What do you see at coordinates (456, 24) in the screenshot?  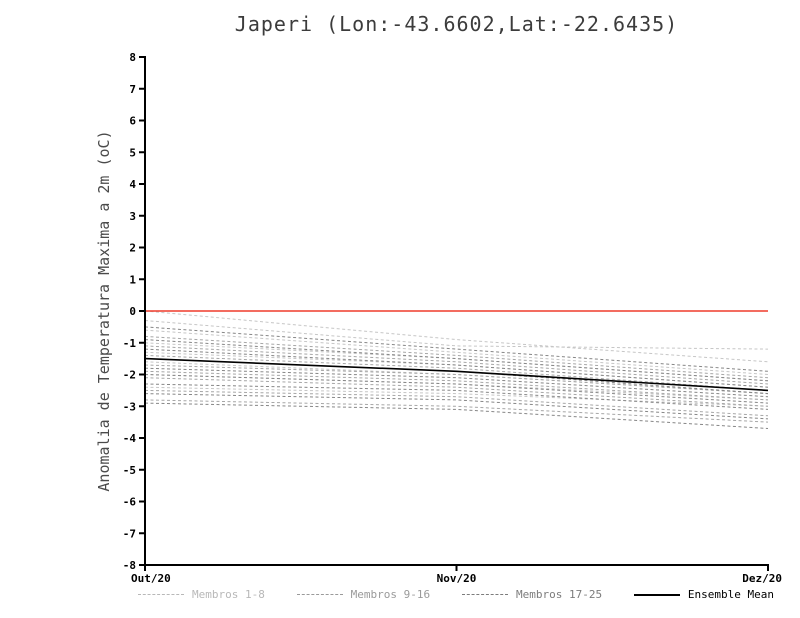 I see `chart-title: Japeri (Lon:-43.6602,Lat:-22.6435)` at bounding box center [456, 24].